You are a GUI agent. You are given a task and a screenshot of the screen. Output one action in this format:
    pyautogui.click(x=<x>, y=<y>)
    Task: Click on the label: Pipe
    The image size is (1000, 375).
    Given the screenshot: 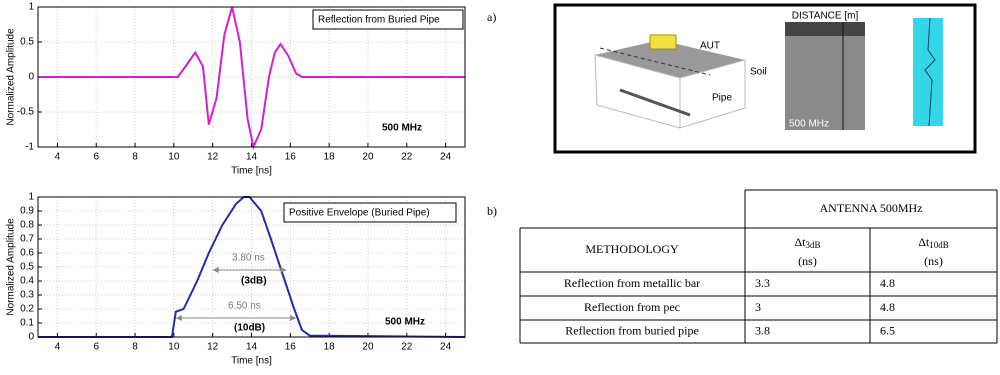 What is the action you would take?
    pyautogui.click(x=722, y=98)
    